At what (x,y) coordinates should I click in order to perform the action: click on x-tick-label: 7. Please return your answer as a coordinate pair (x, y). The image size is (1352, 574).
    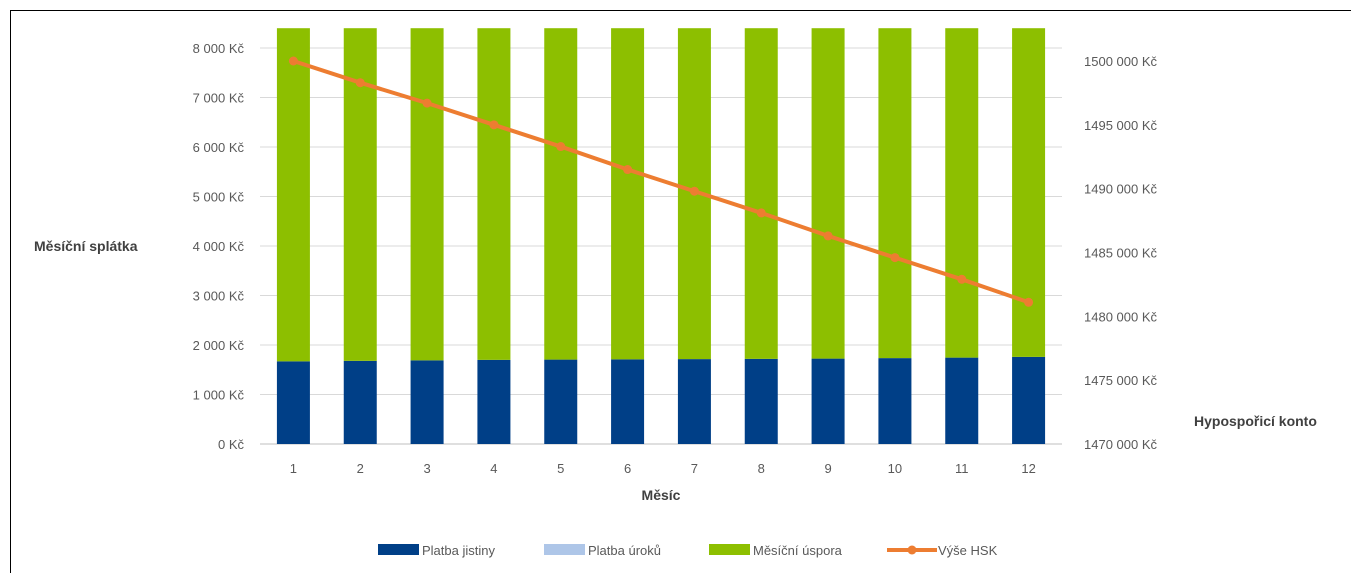
    Looking at the image, I should click on (694, 468).